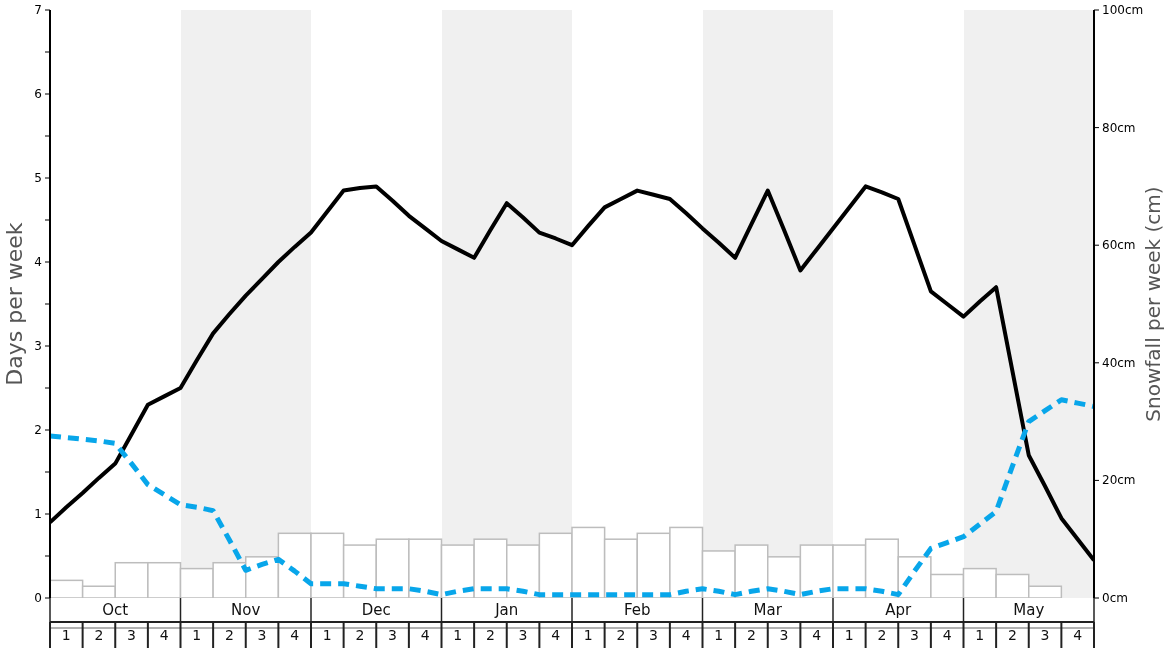  I want to click on text: Apr, so click(898, 610).